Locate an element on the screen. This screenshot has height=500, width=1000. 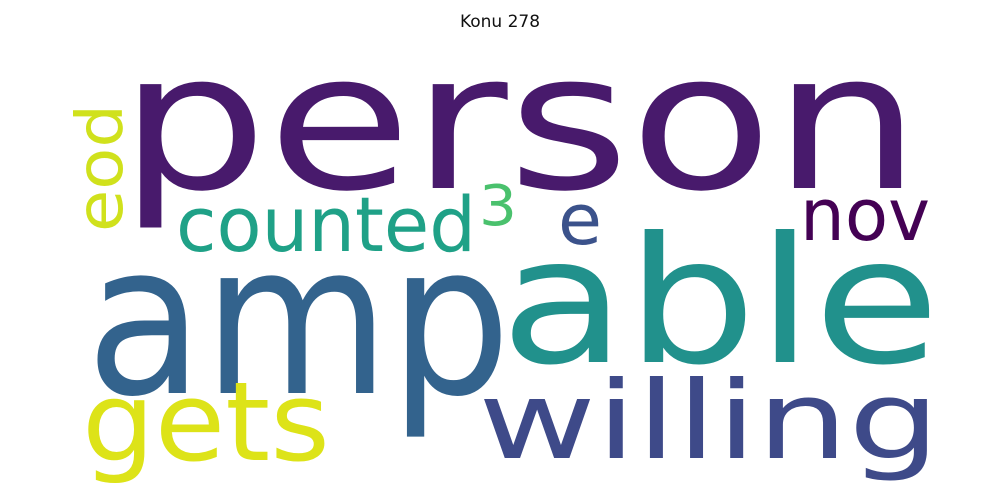
word-e: e is located at coordinates (580, 220).